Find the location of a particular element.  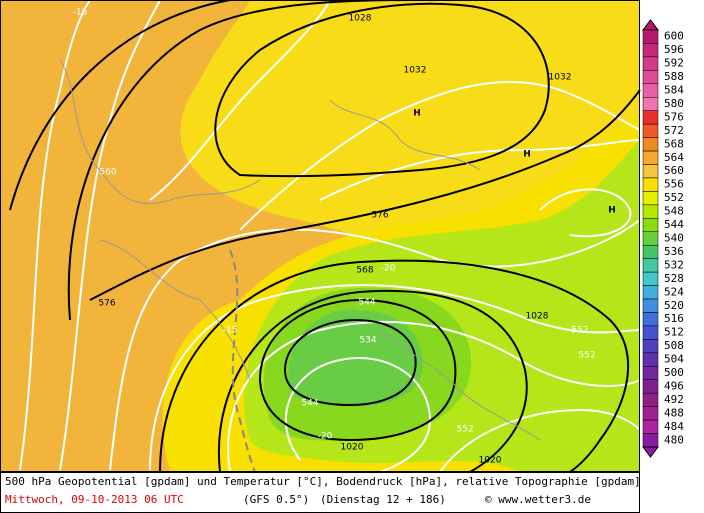

scale-label: 532 is located at coordinates (674, 264).